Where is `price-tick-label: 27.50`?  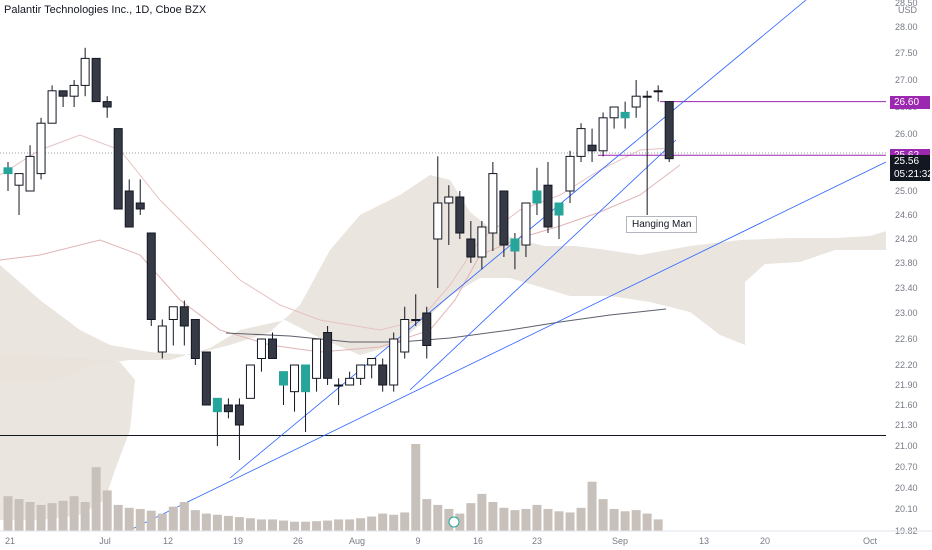 price-tick-label: 27.50 is located at coordinates (906, 53).